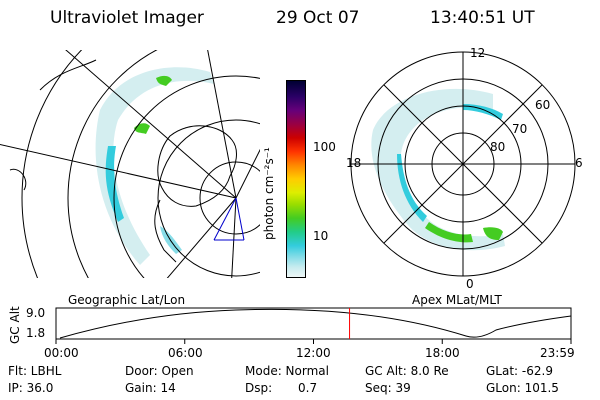  I want to click on colorbar-unit-label: photon cm⁻²s⁻¹, so click(269, 193).